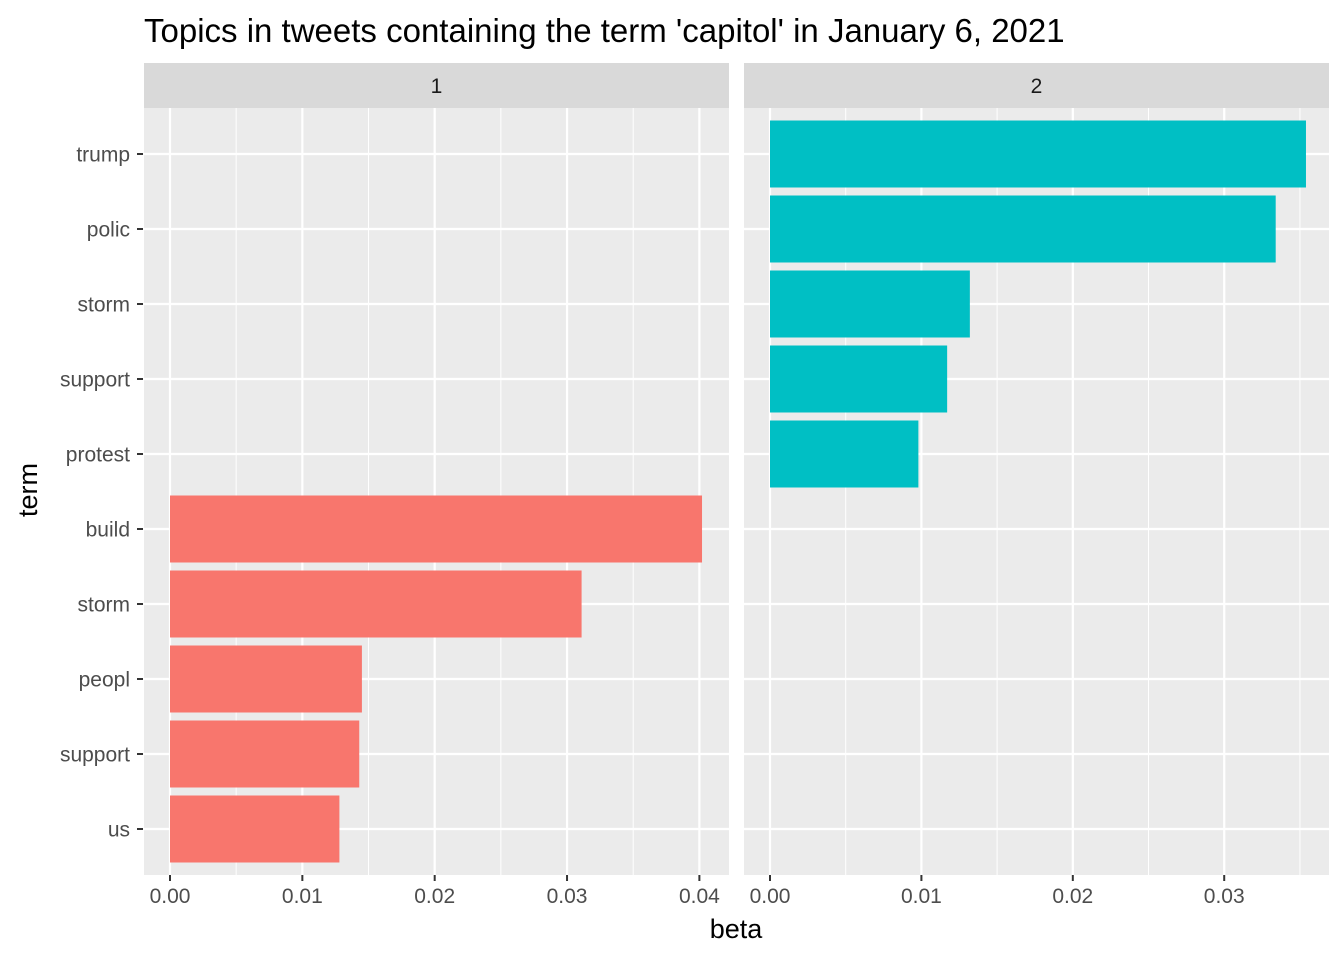 The height and width of the screenshot is (960, 1344). Describe the element at coordinates (844, 454) in the screenshot. I see `bar-protest` at that location.